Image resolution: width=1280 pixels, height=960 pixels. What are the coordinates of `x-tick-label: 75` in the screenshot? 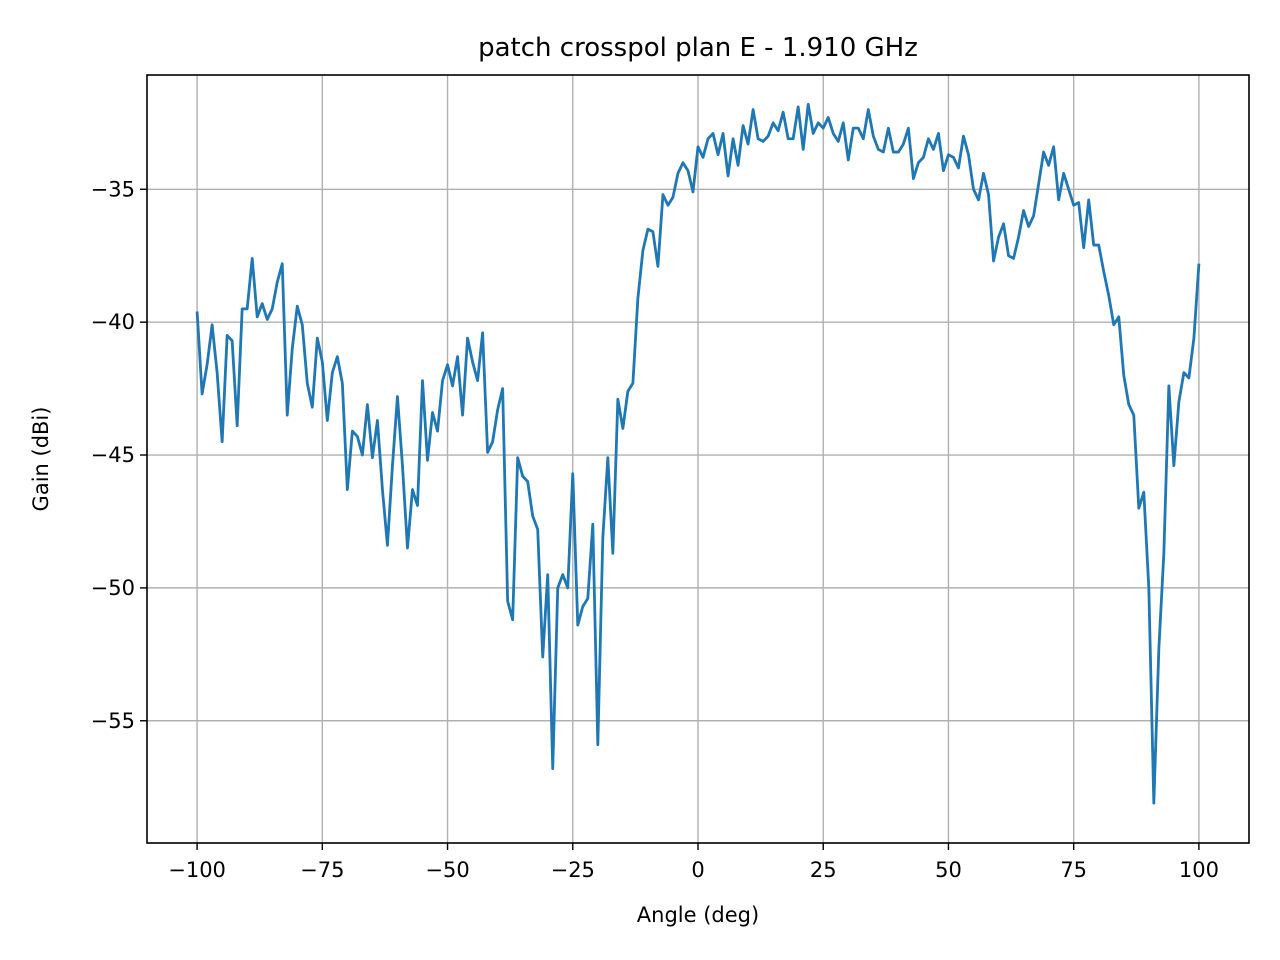 It's located at (1073, 870).